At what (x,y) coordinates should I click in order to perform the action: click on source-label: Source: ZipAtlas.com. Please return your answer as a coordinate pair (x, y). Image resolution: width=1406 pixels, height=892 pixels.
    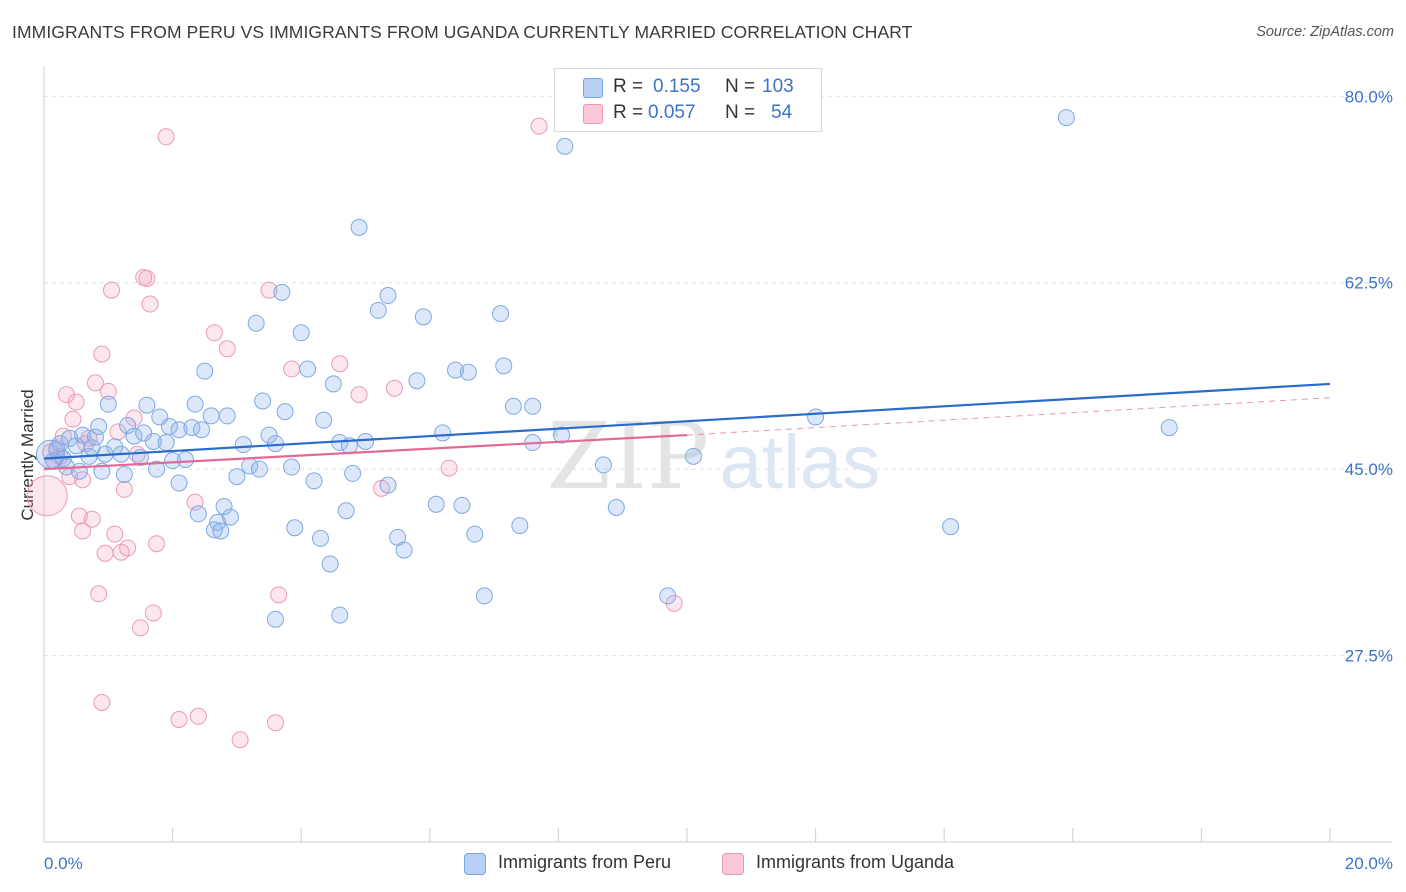
    Looking at the image, I should click on (1325, 32).